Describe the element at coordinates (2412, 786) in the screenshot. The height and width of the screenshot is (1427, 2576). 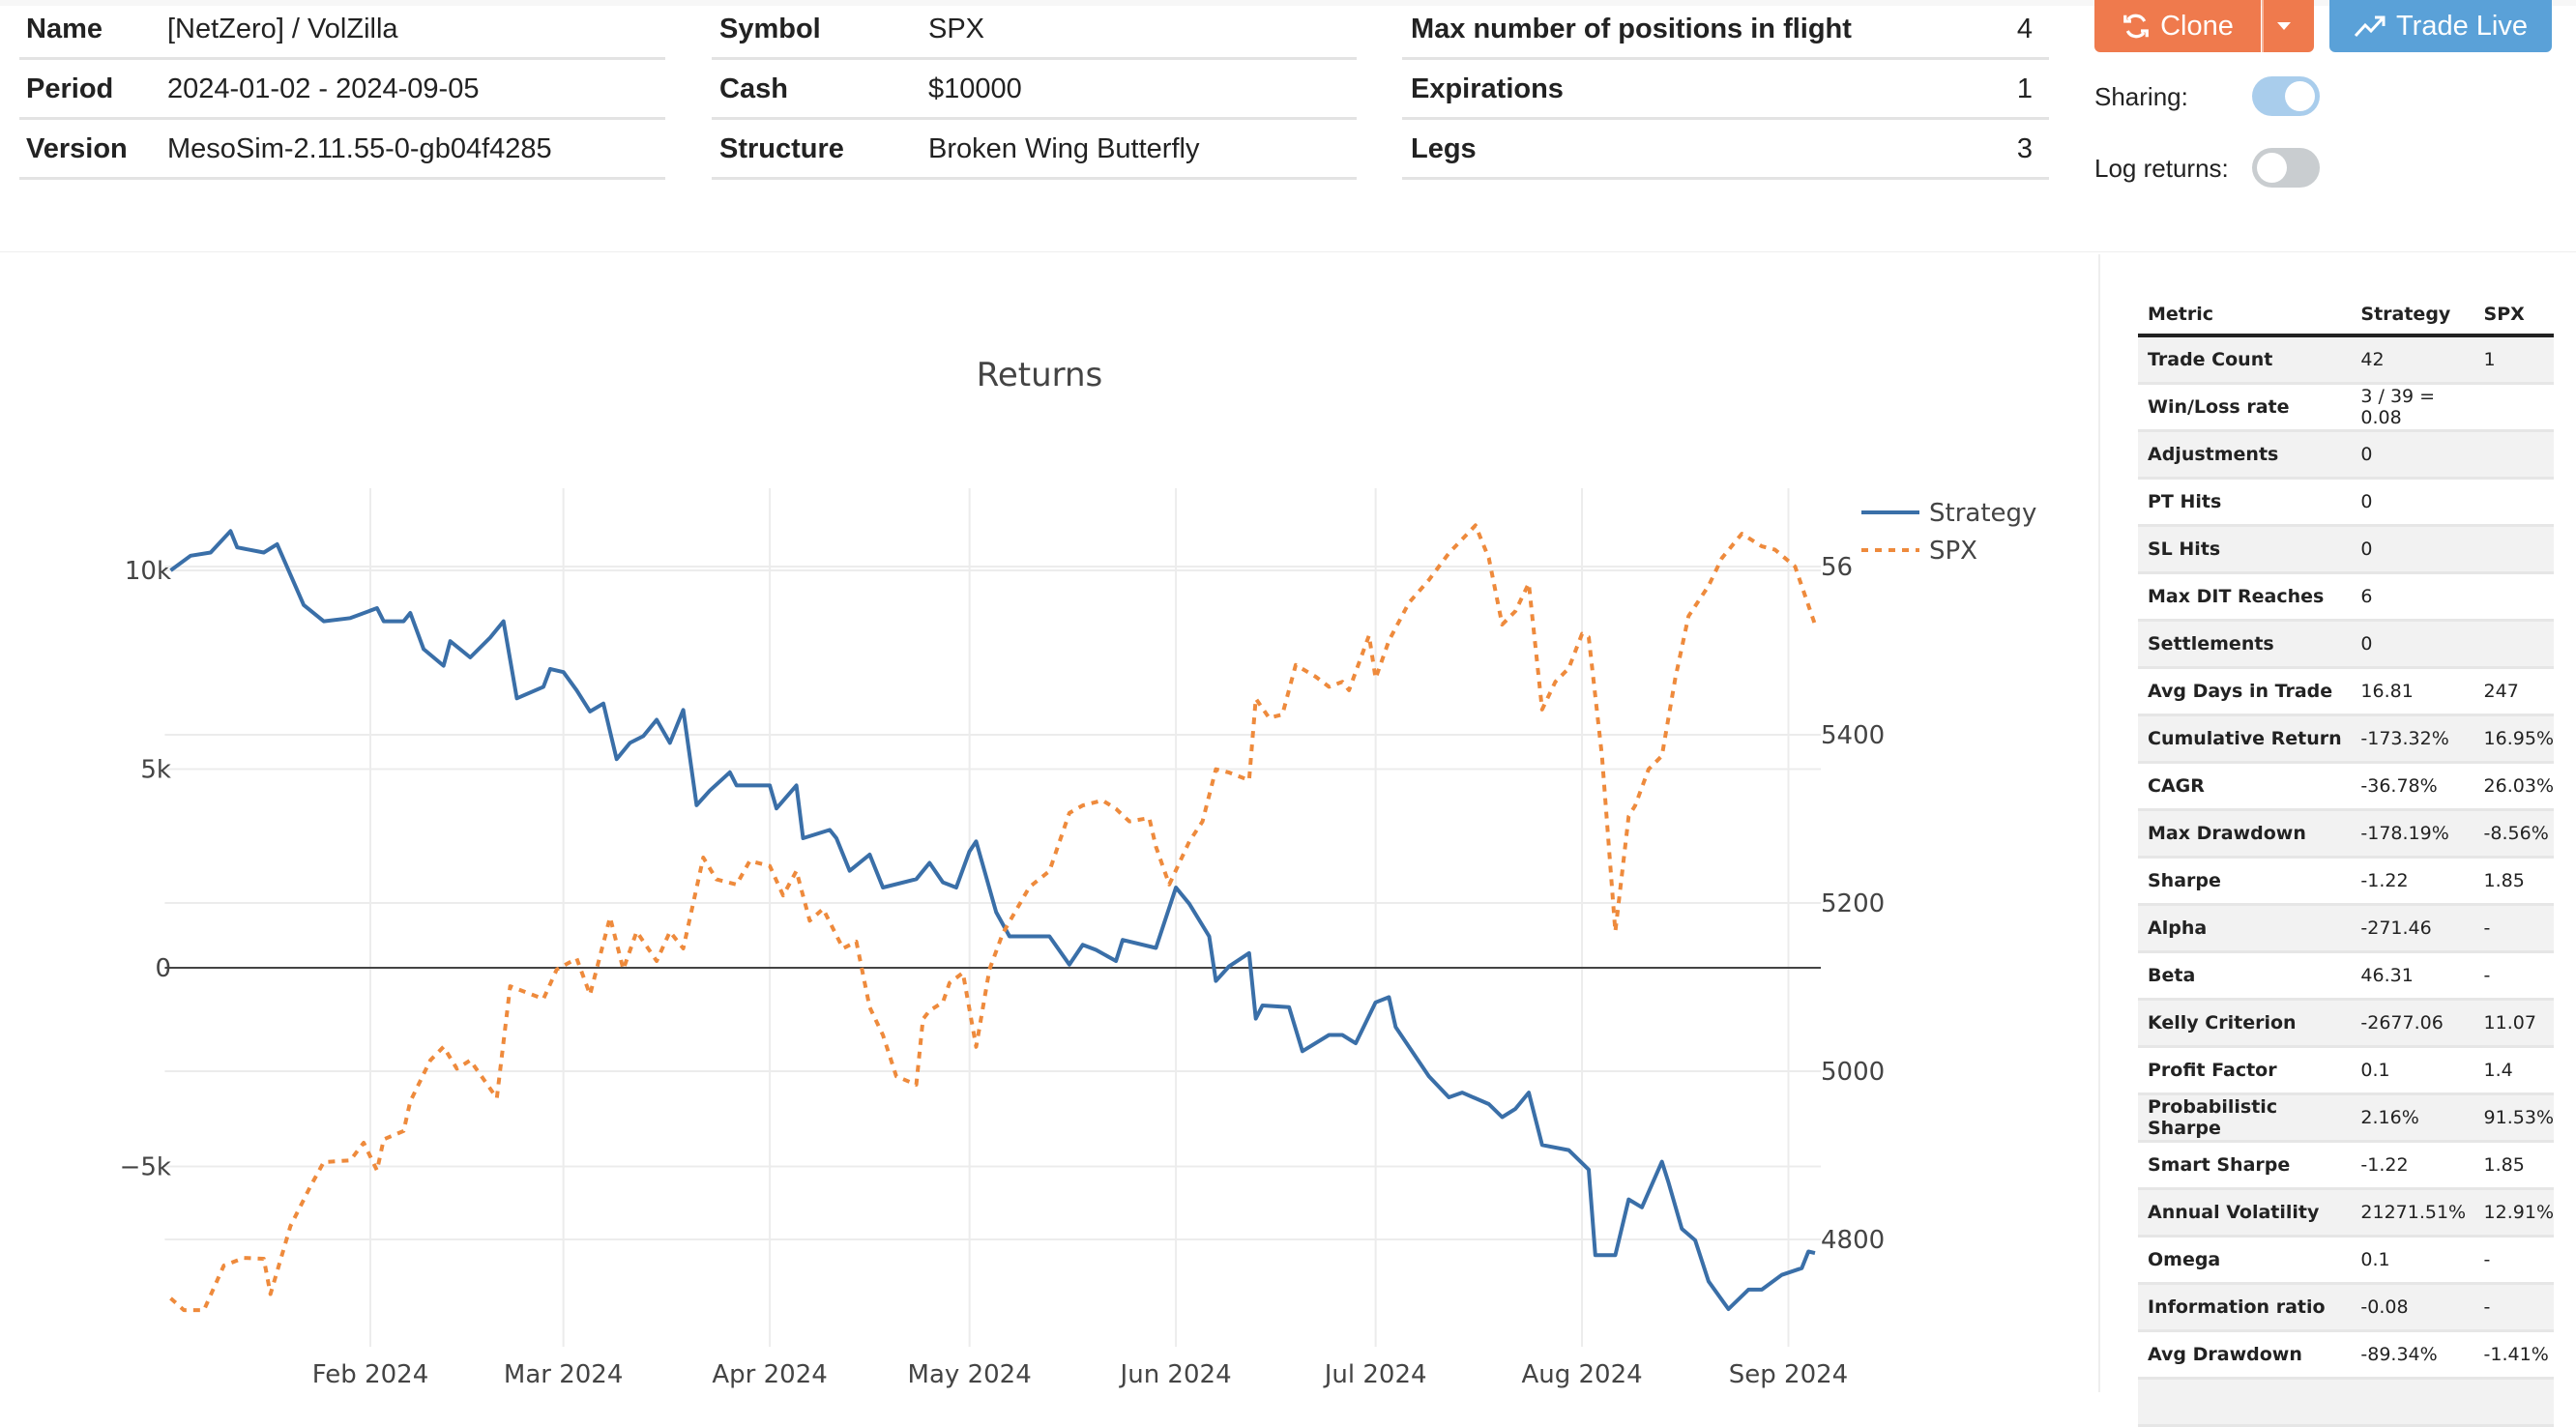
I see `strategy-value: -36.78%` at that location.